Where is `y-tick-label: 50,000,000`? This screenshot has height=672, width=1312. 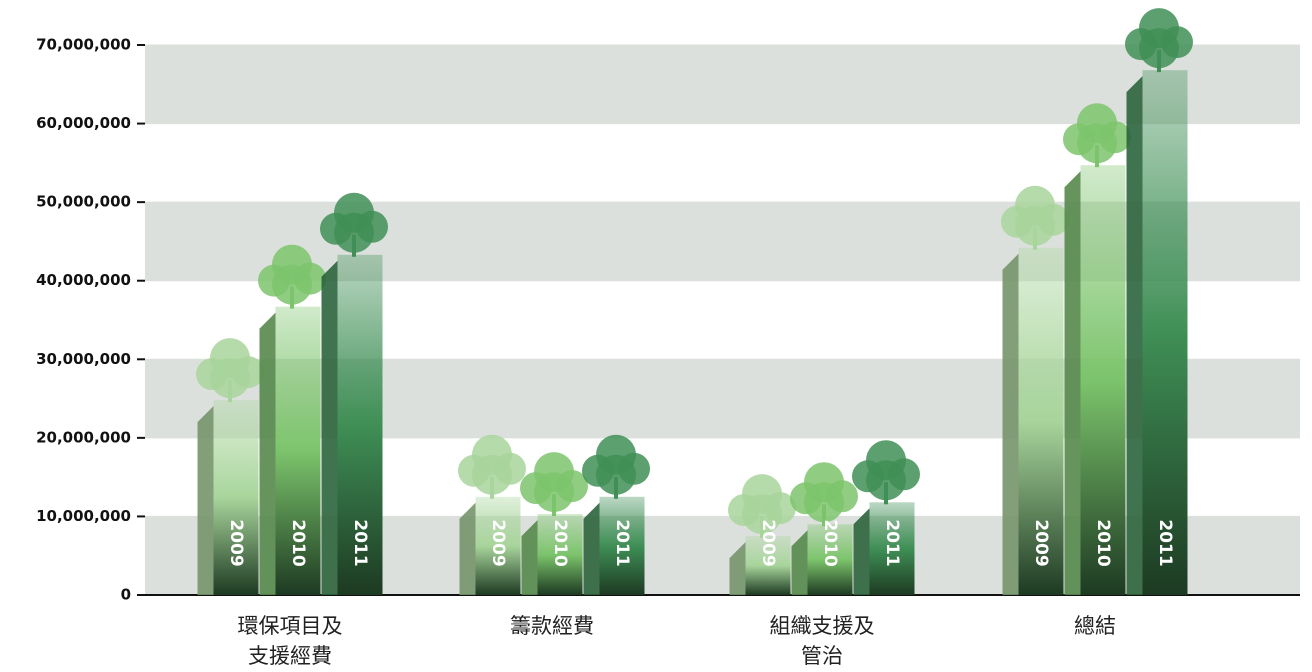 y-tick-label: 50,000,000 is located at coordinates (83, 202).